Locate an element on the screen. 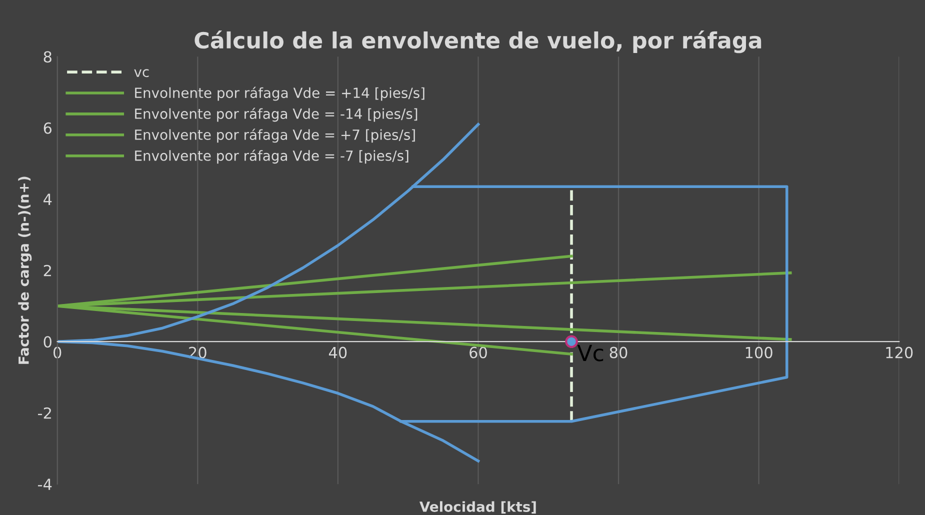 This screenshot has height=515, width=925. legend-label: Envolvente por ráfaga Vde = +7 [pies/s] is located at coordinates (275, 135).